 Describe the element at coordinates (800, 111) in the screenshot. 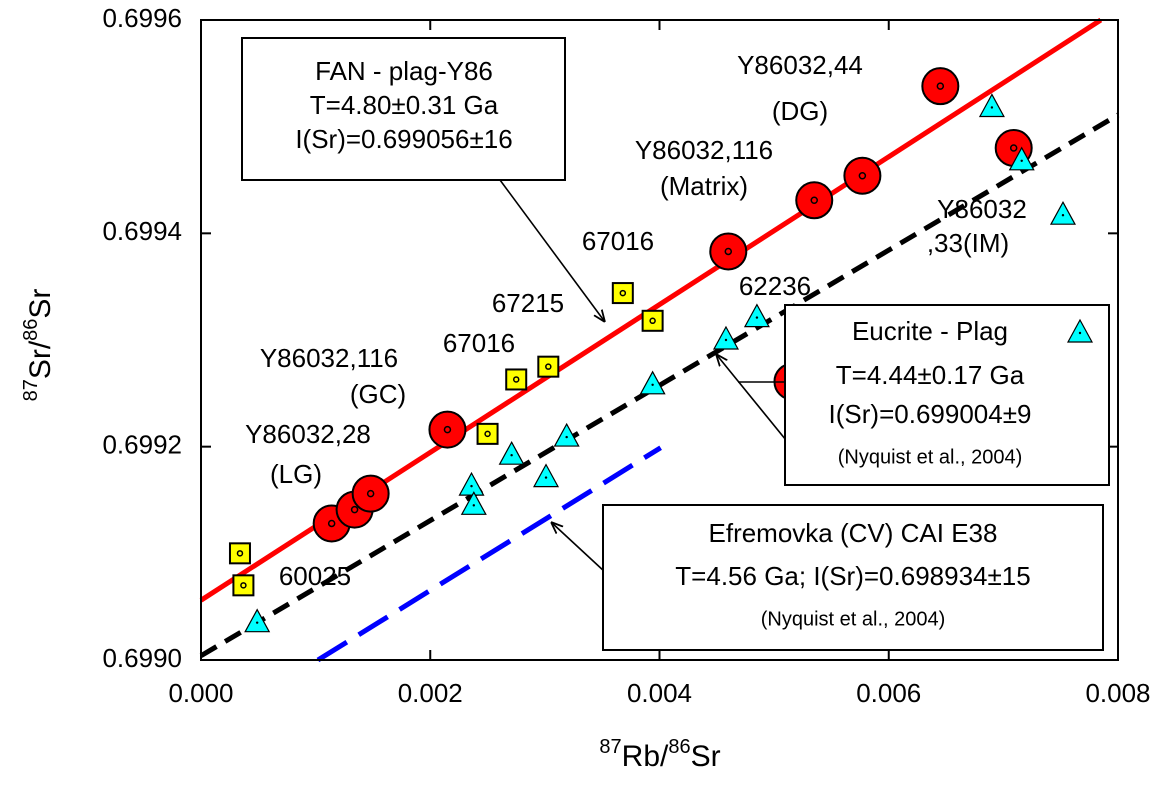

I see `point-label: (DG)` at that location.